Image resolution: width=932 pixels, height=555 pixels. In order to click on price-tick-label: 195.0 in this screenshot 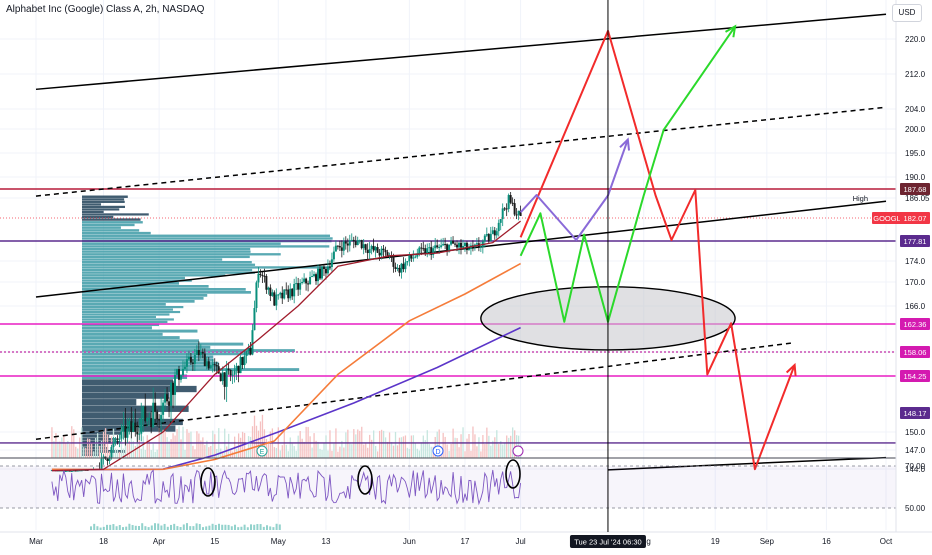, I will do `click(915, 153)`.